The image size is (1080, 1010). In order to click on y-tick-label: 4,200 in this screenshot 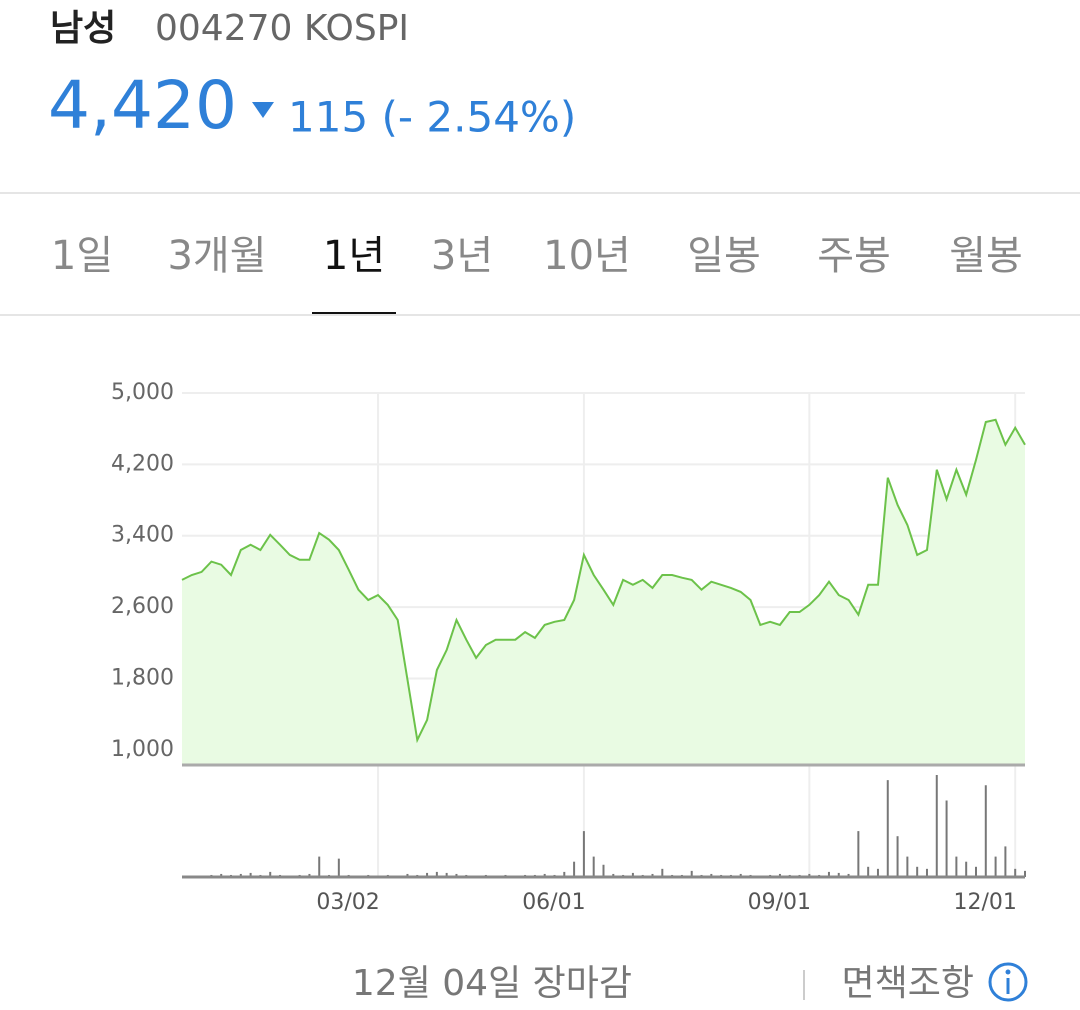, I will do `click(142, 463)`.